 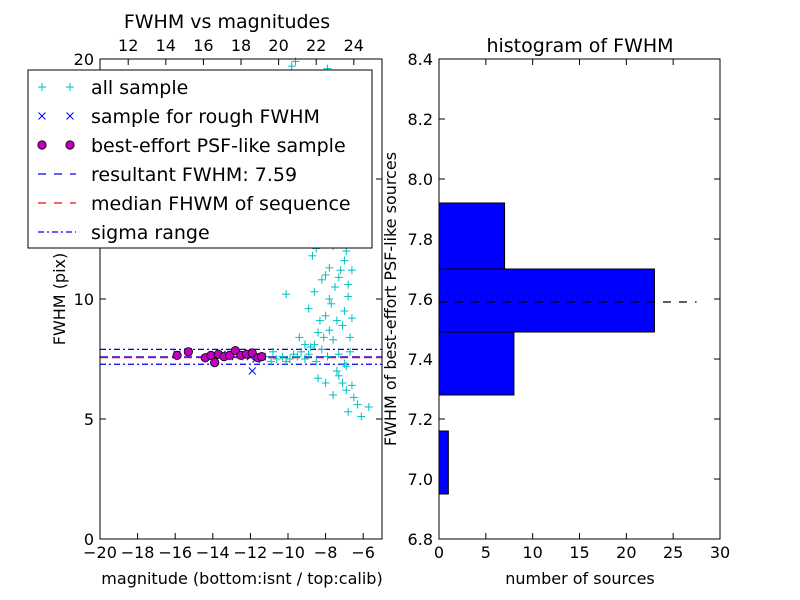 I want to click on left-x-tick-label: −12, so click(x=251, y=552).